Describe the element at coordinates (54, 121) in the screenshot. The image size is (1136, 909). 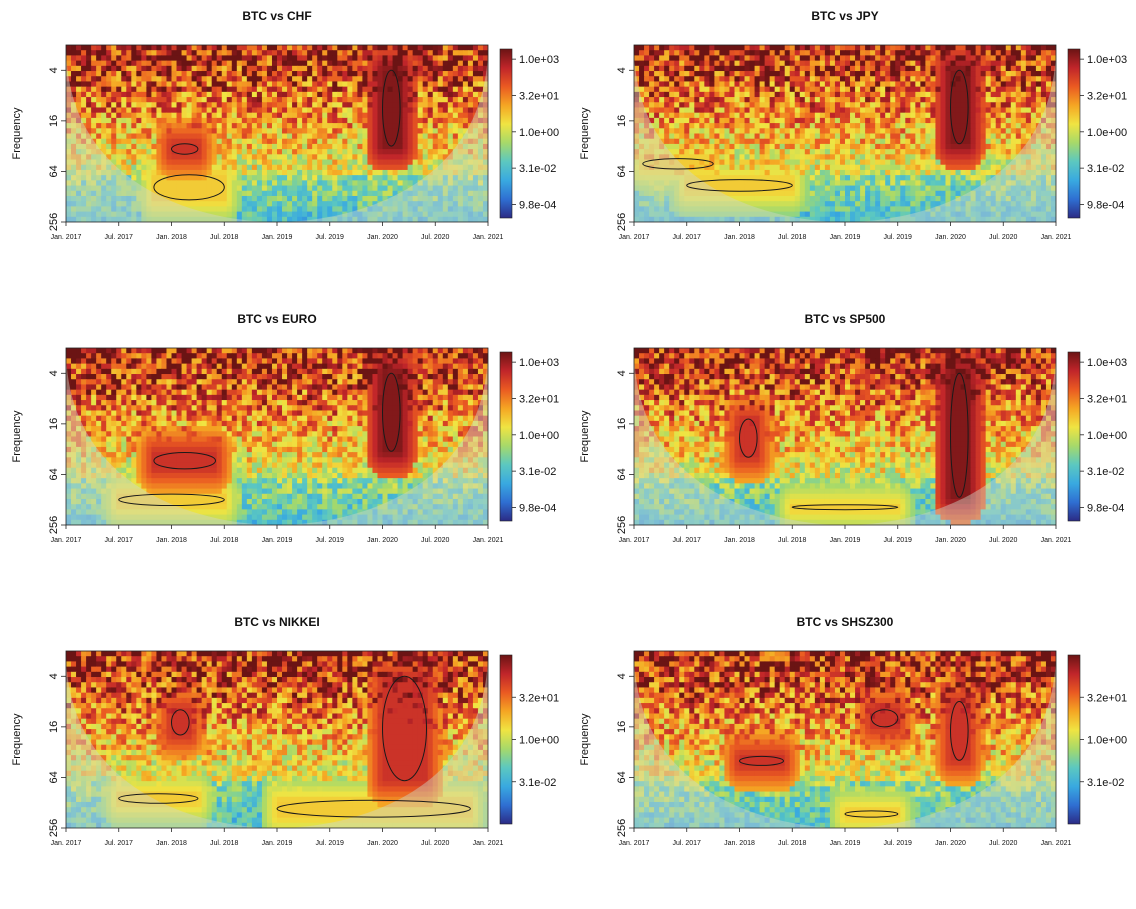
I see `y-tick-label: 16` at that location.